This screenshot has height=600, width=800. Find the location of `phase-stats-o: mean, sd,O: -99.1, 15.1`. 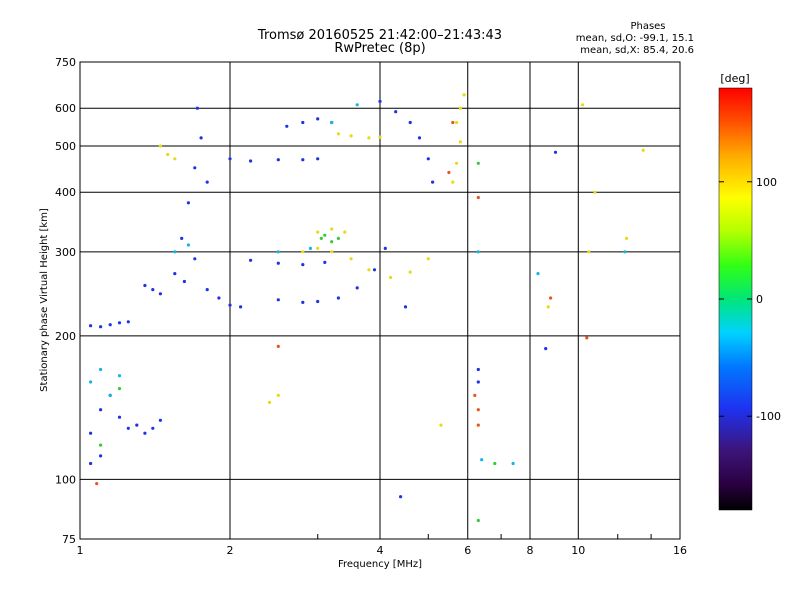

phase-stats-o: mean, sd,O: -99.1, 15.1 is located at coordinates (635, 38).